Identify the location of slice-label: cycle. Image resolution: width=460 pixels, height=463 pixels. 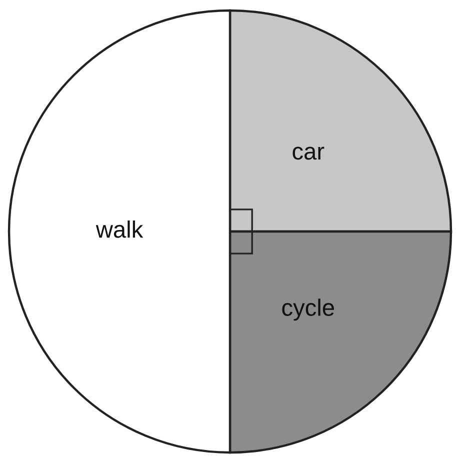
(308, 309).